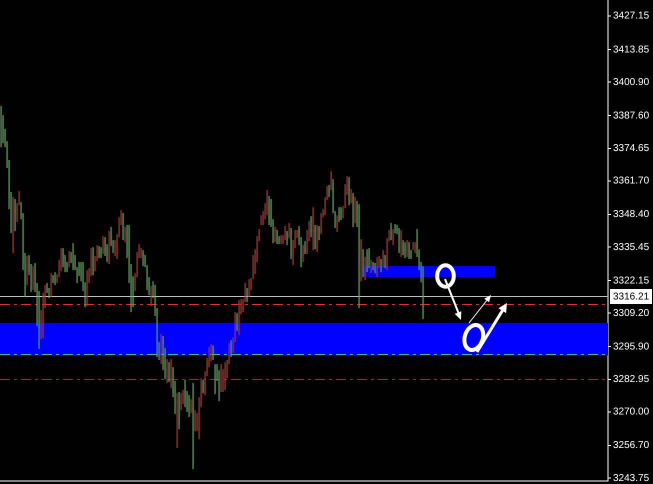 Image resolution: width=653 pixels, height=484 pixels. I want to click on y-tick-label: 3335.45, so click(631, 247).